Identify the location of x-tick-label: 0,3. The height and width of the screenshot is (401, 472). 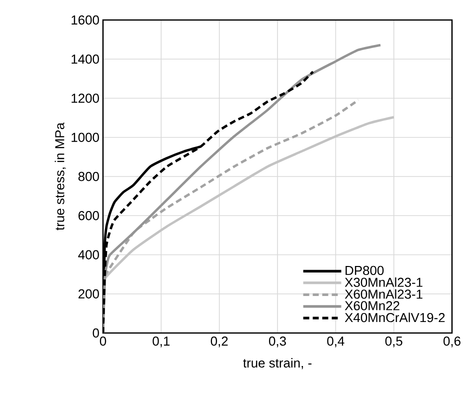
(277, 342).